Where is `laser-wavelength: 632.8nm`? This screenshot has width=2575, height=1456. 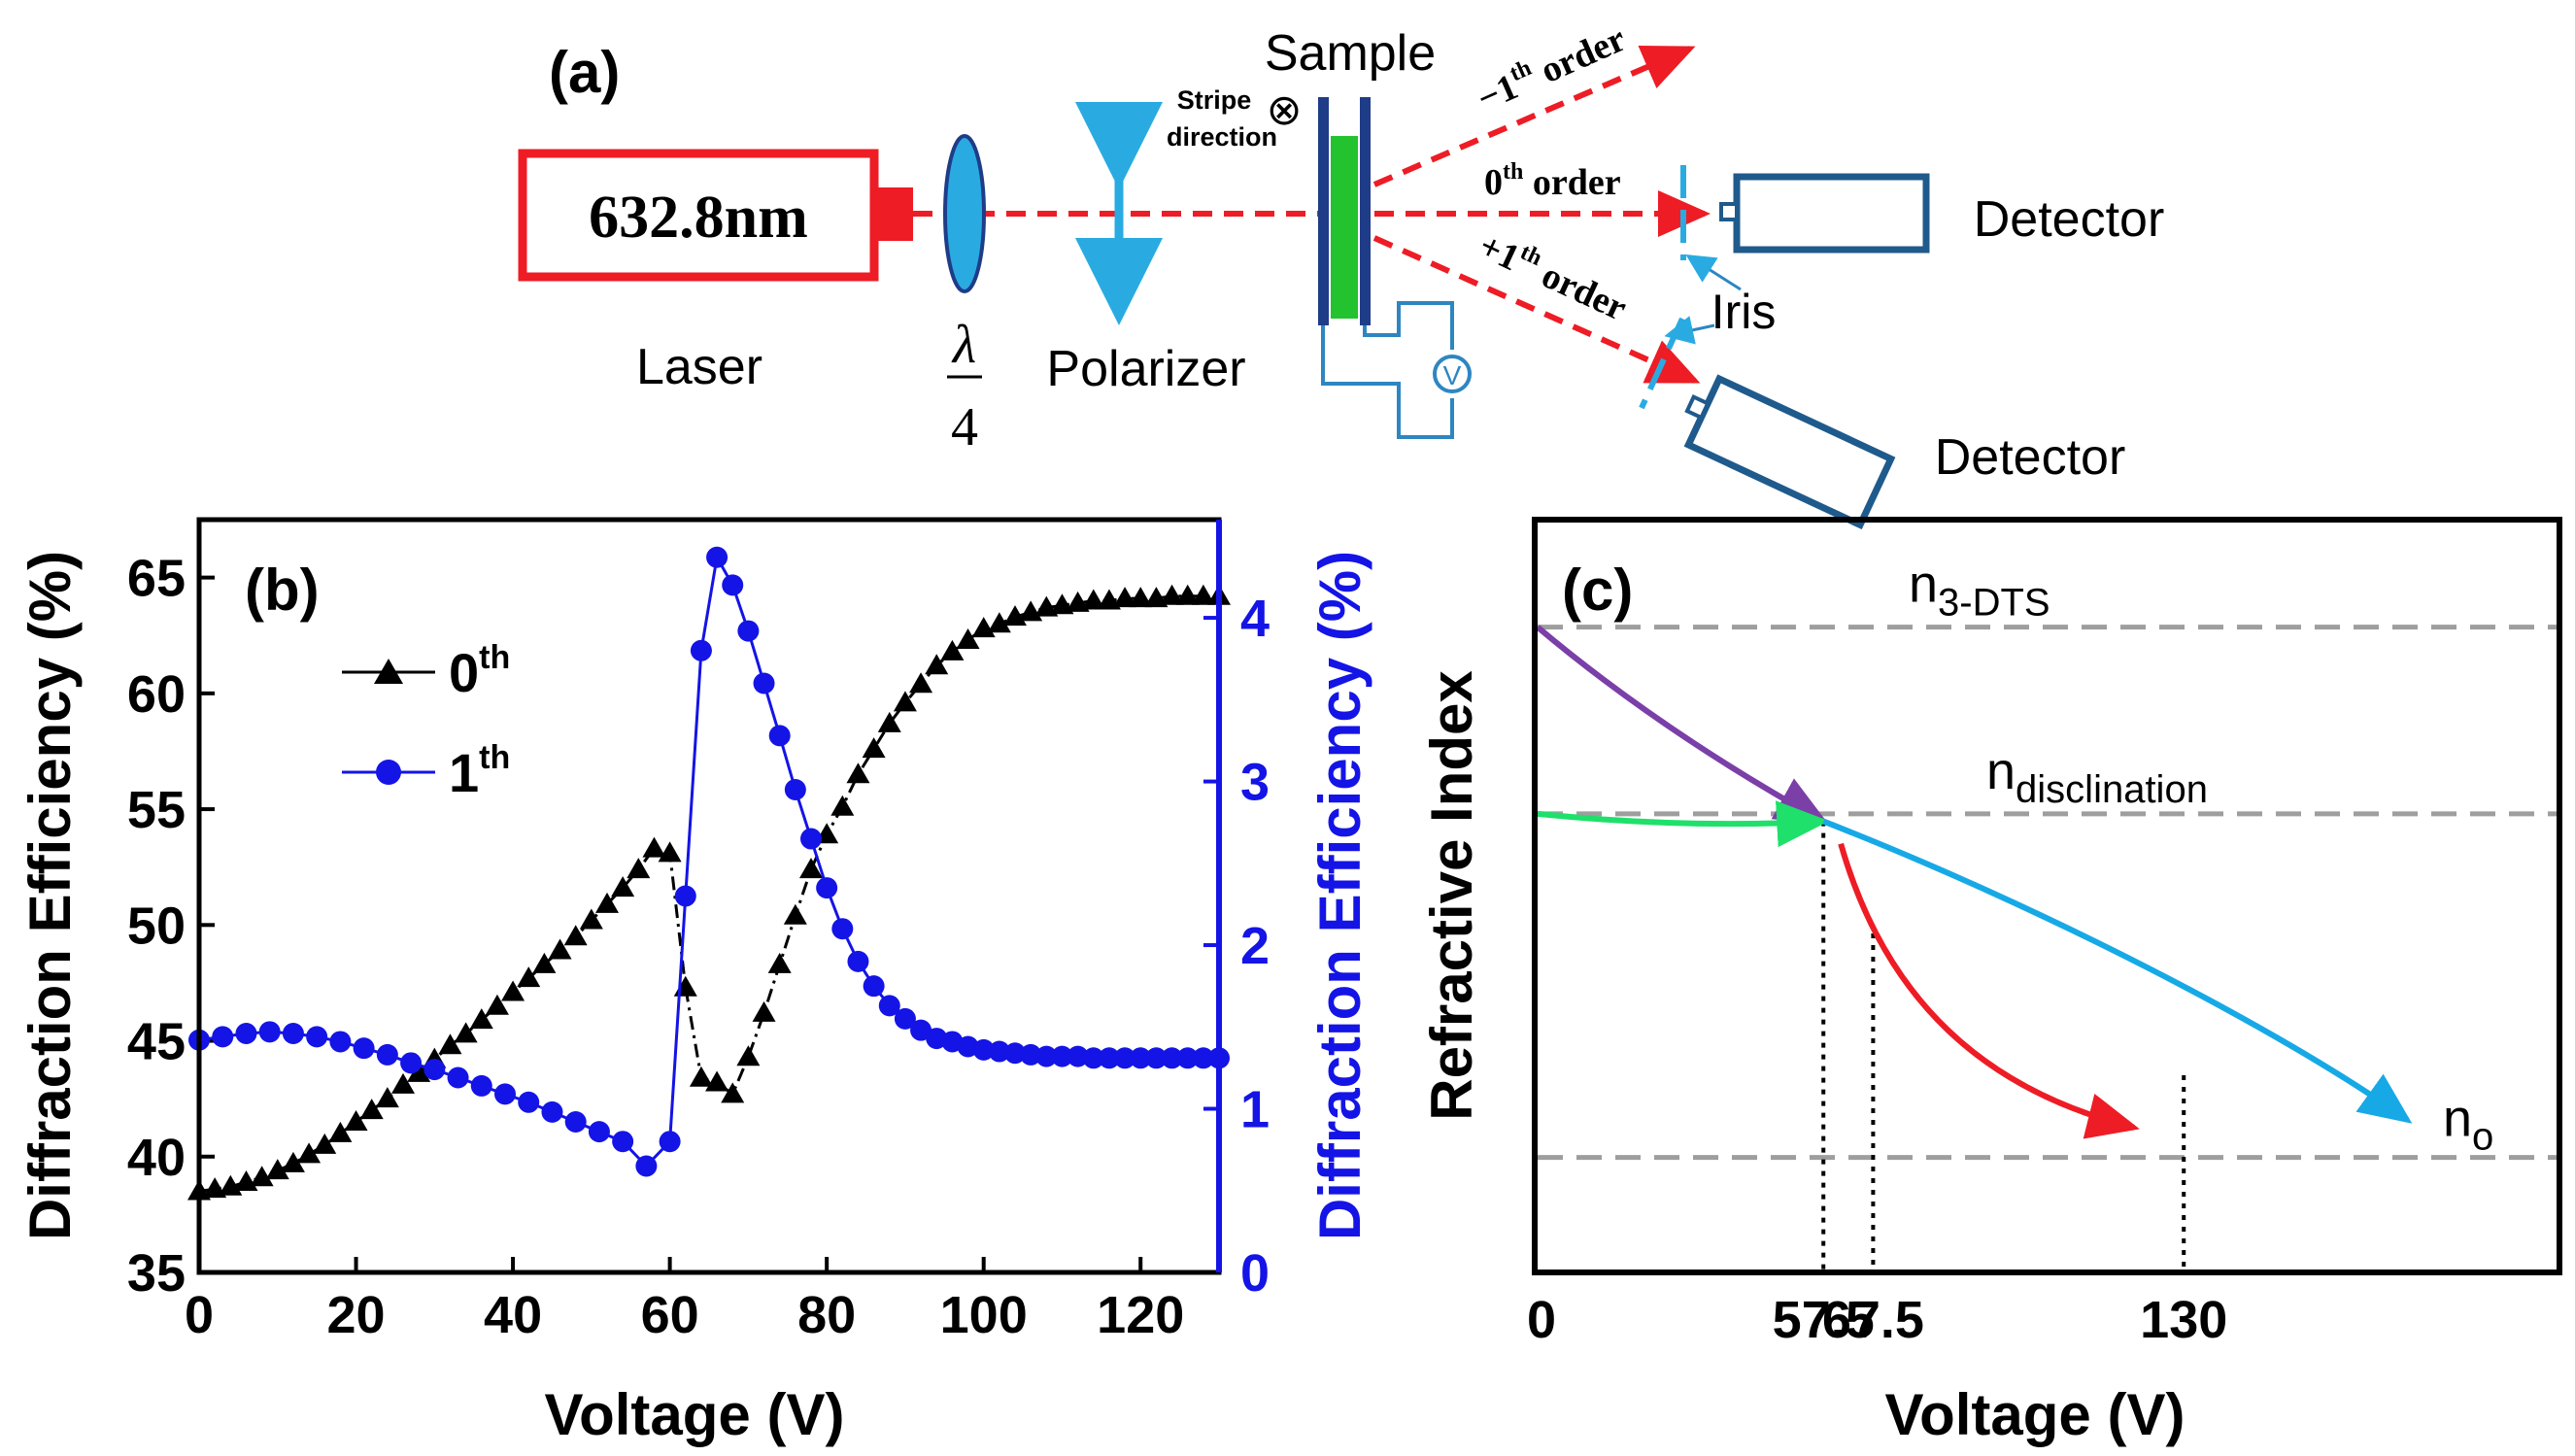 laser-wavelength: 632.8nm is located at coordinates (698, 218).